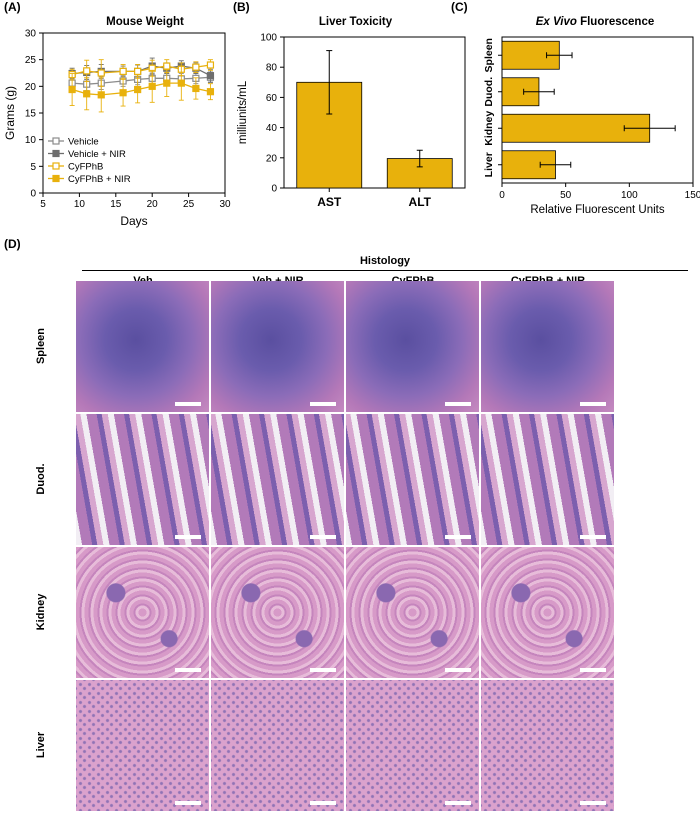  I want to click on liver-toxicity-chart: 0 20 40 60 80 100 milliunits/mL AST ALT, so click(351, 121).